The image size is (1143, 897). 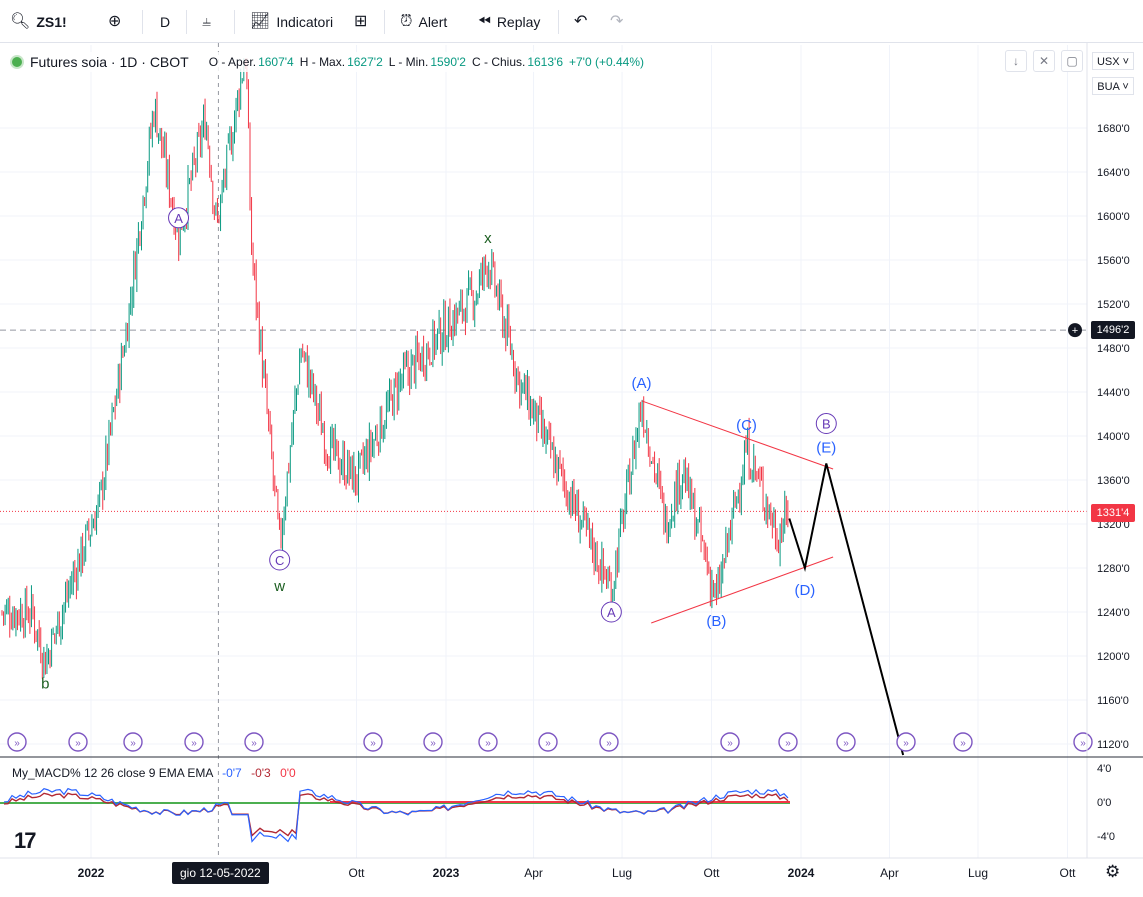 I want to click on high-value: 1627'2, so click(x=365, y=62).